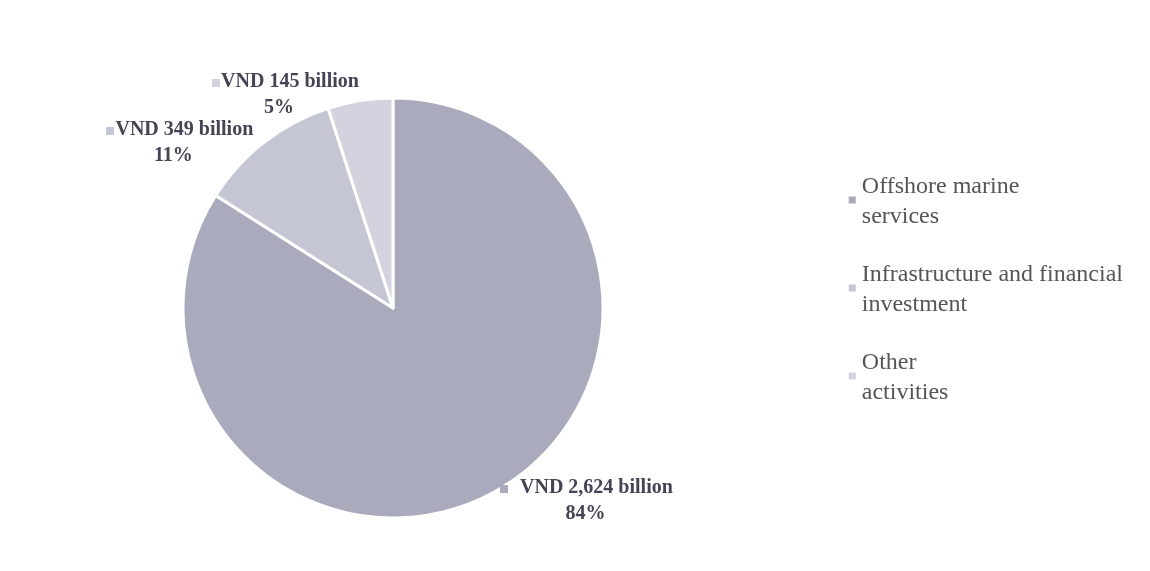 Image resolution: width=1150 pixels, height=571 pixels. What do you see at coordinates (290, 92) in the screenshot?
I see `data-label: VND 145 billion 5%` at bounding box center [290, 92].